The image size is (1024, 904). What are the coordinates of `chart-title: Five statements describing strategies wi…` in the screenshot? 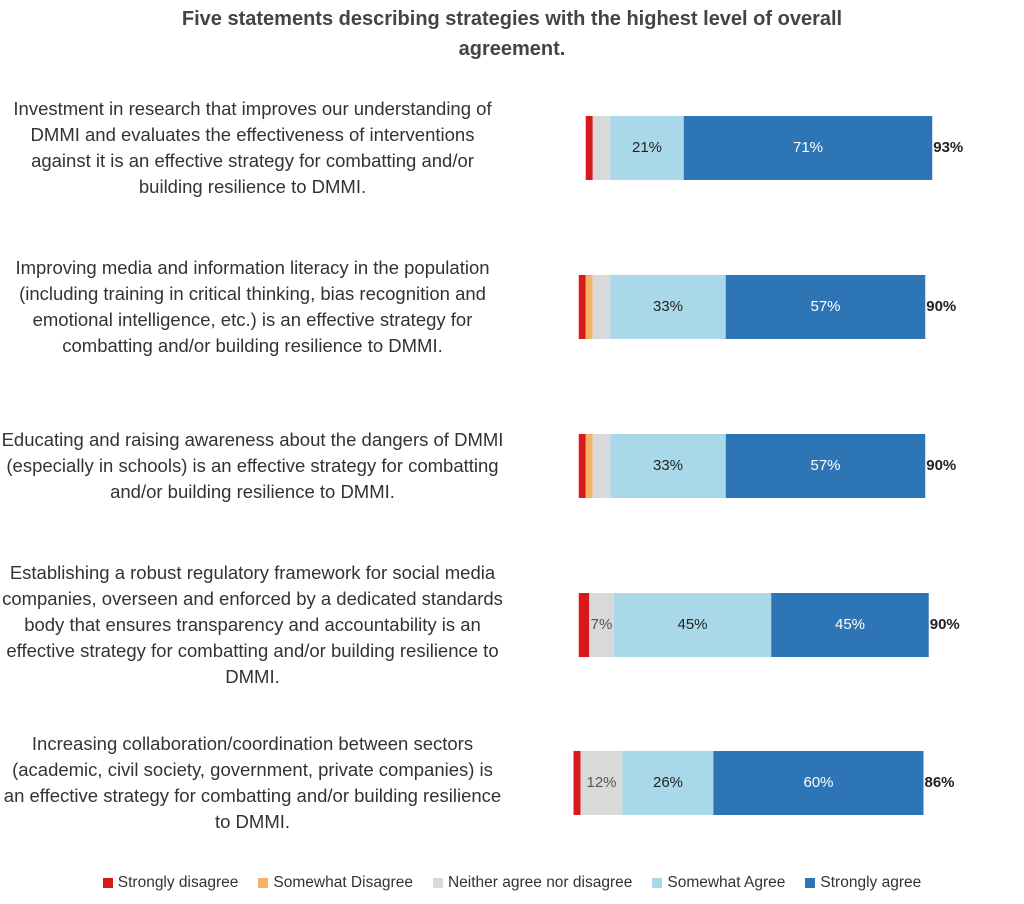 It's located at (512, 34).